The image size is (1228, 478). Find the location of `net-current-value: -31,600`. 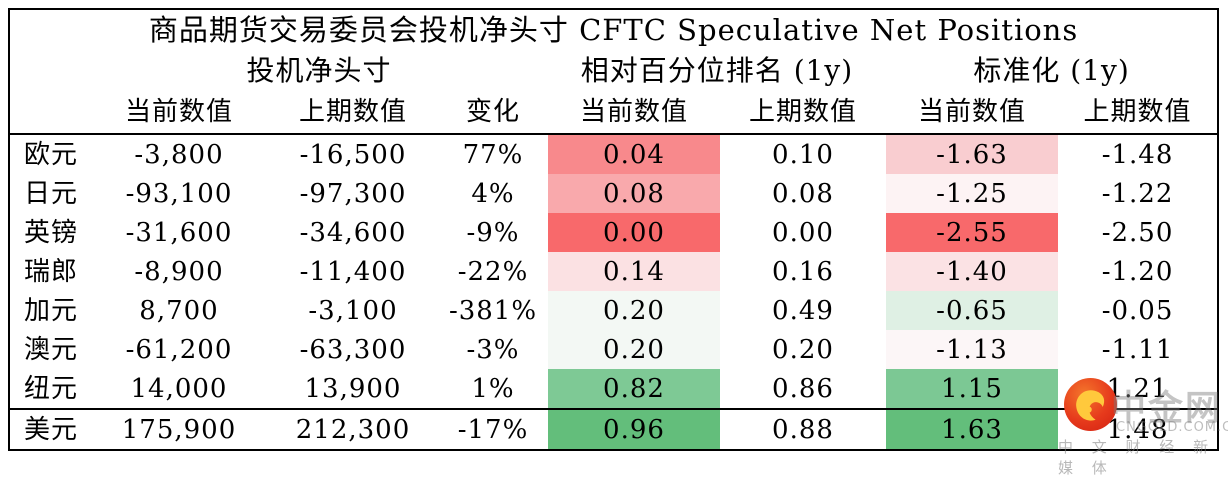

net-current-value: -31,600 is located at coordinates (179, 232).